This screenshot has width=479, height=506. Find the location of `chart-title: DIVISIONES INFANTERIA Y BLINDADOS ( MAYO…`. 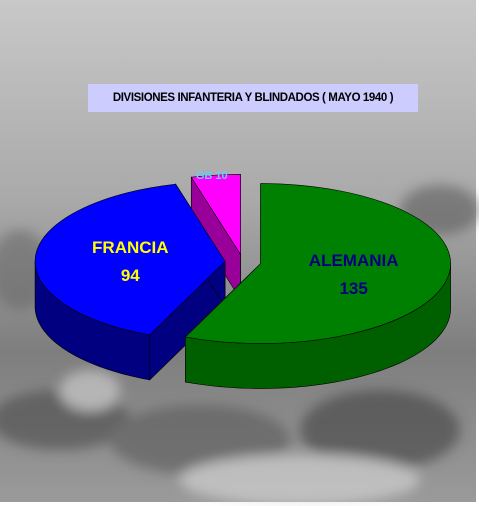

chart-title: DIVISIONES INFANTERIA Y BLINDADOS ( MAYO… is located at coordinates (253, 98).